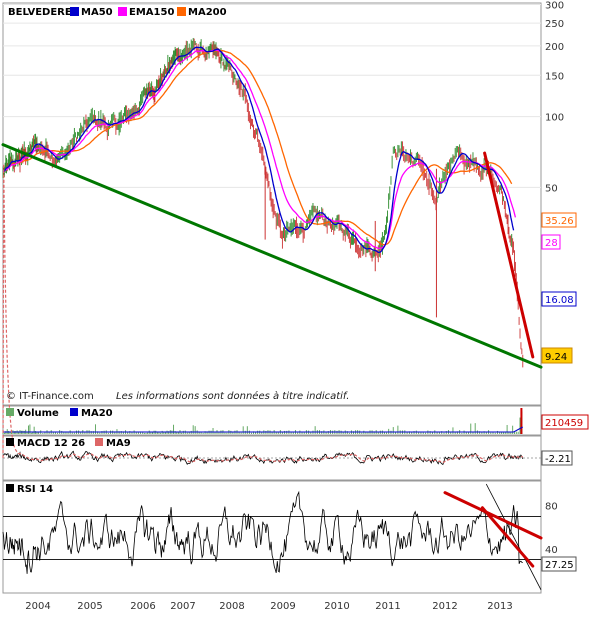  I want to click on x-tick-label: 2012, so click(444, 606).